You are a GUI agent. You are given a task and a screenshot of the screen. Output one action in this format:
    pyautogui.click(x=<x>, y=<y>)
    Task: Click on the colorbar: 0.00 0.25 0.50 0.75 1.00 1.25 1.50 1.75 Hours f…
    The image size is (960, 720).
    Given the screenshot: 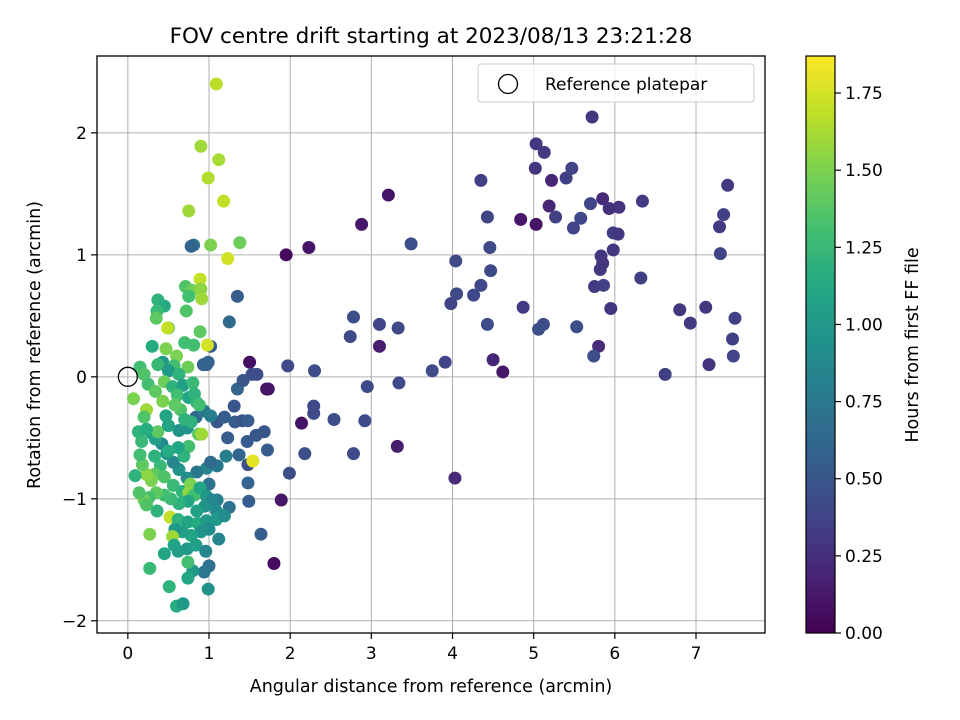 What is the action you would take?
    pyautogui.click(x=864, y=349)
    